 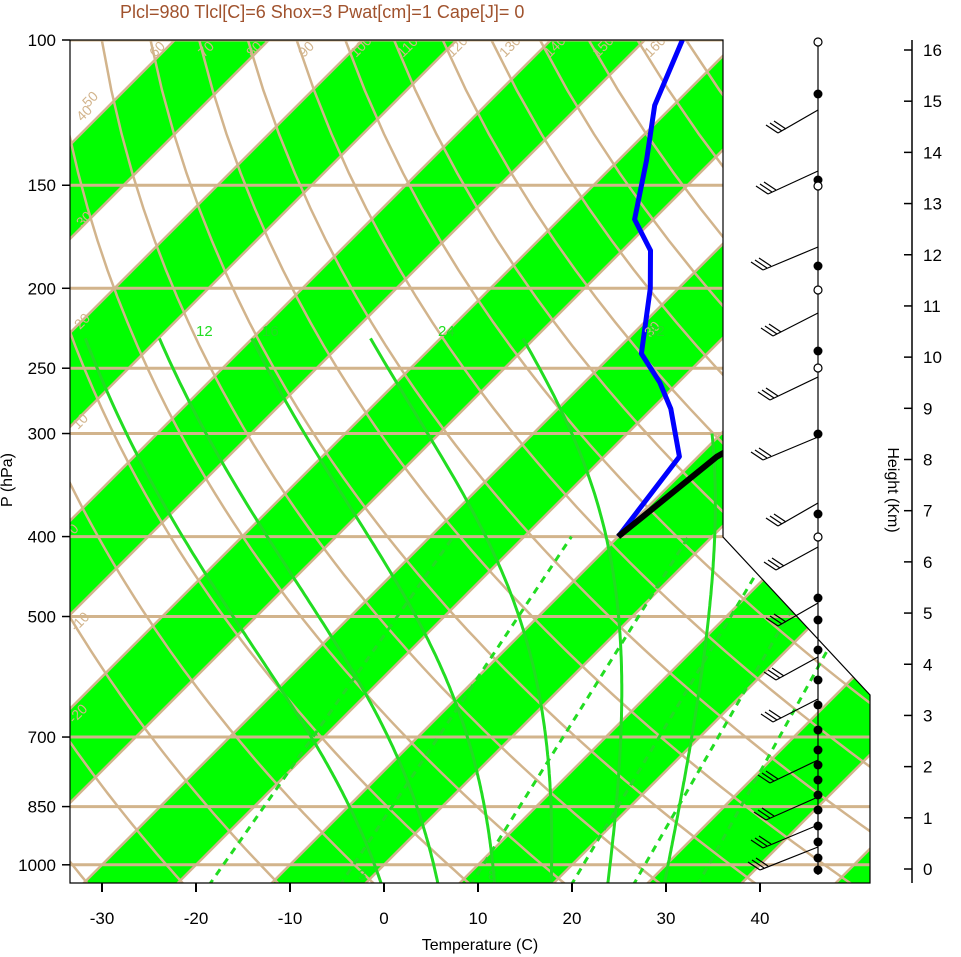 What do you see at coordinates (760, 918) in the screenshot?
I see `temperature-tick-label: 40` at bounding box center [760, 918].